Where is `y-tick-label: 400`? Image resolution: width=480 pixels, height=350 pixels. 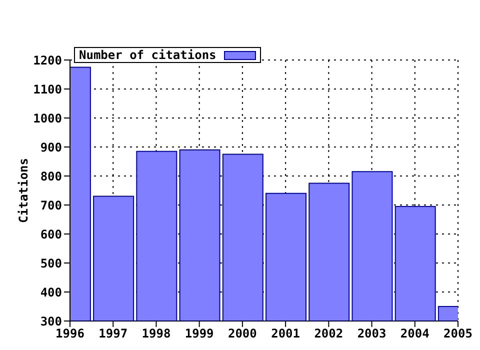
y-tick-label: 400 is located at coordinates (51, 292).